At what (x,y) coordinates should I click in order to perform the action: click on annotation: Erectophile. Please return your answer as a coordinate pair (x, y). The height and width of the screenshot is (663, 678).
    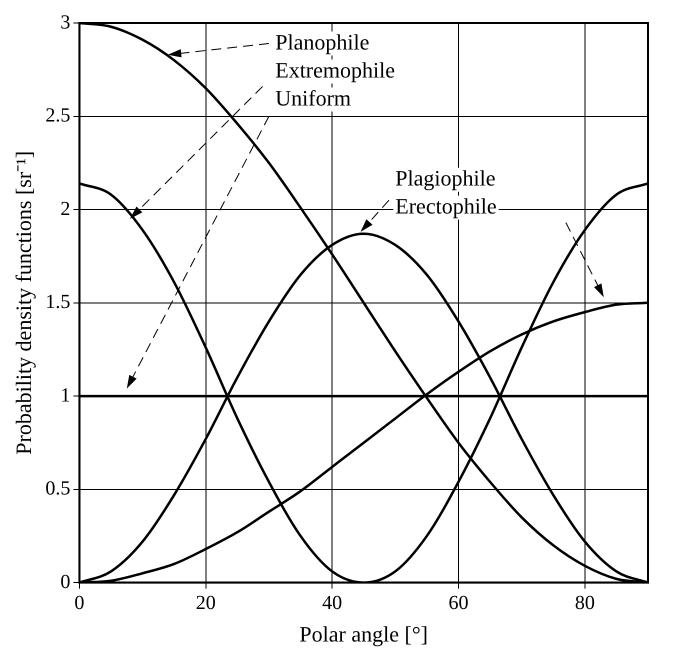
    Looking at the image, I should click on (446, 205).